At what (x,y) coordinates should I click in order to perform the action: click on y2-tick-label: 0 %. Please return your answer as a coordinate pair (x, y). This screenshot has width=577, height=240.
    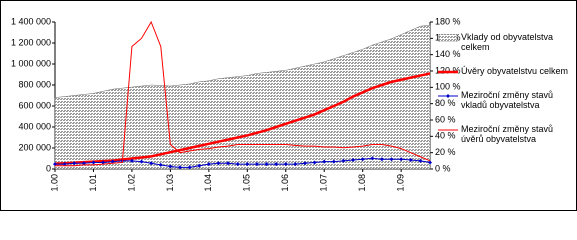
    Looking at the image, I should click on (443, 168).